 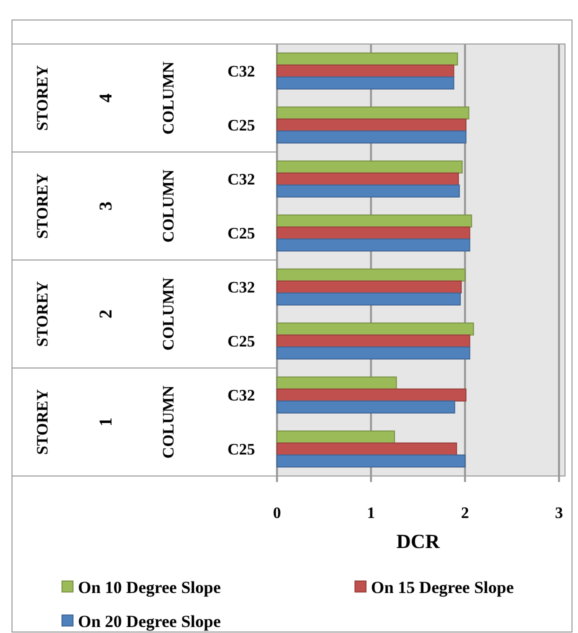 I want to click on text: 4, so click(x=105, y=98).